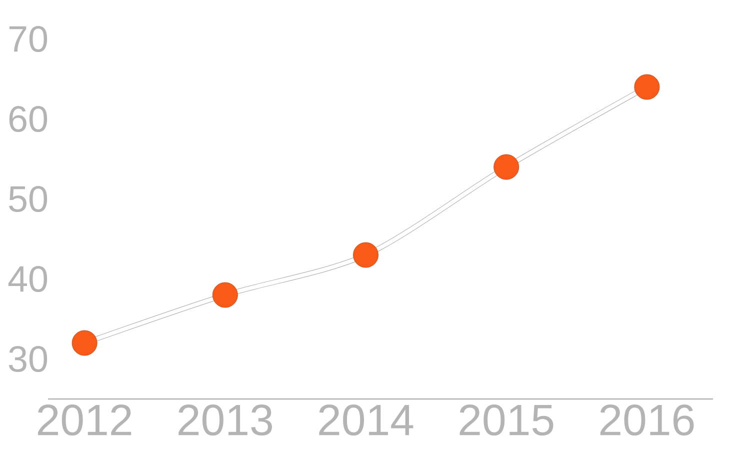 This screenshot has width=750, height=450. What do you see at coordinates (507, 420) in the screenshot?
I see `x-tick-label: 2015` at bounding box center [507, 420].